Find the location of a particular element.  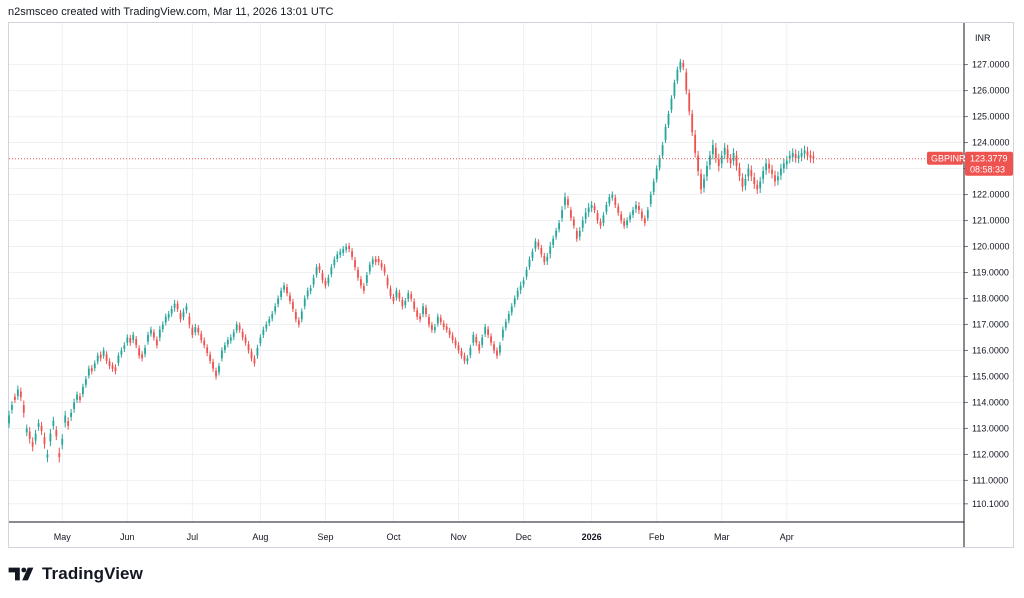

x-tick-label: Dec is located at coordinates (524, 537).